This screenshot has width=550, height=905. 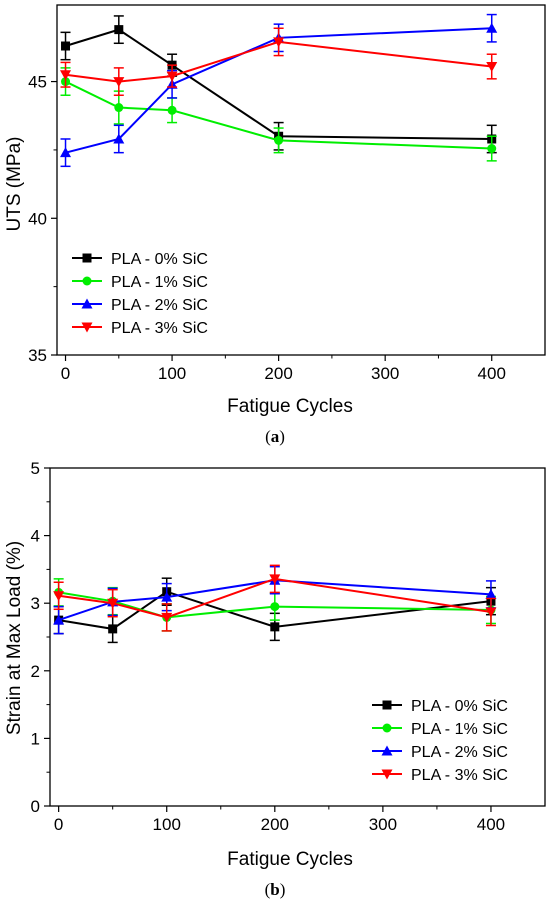 I want to click on chart-a-legend-item: PLA - 1% SiC, so click(x=140, y=282).